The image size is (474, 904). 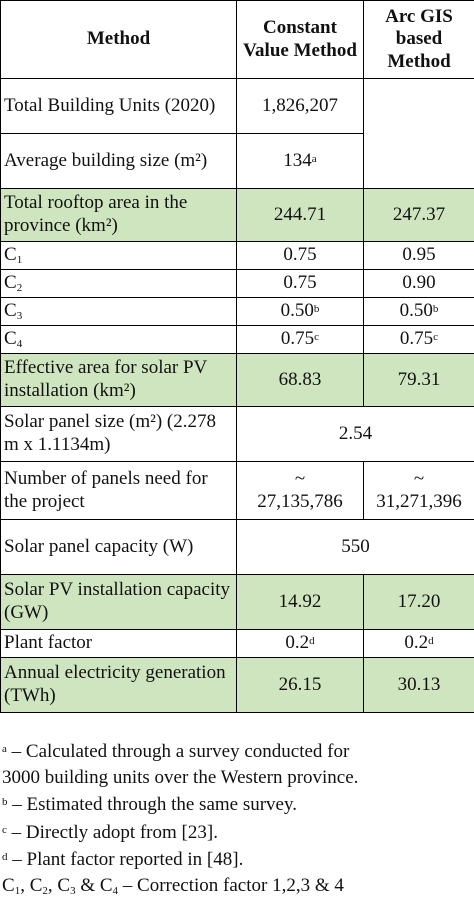 I want to click on arcgis-value: 0.2d, so click(x=419, y=644).